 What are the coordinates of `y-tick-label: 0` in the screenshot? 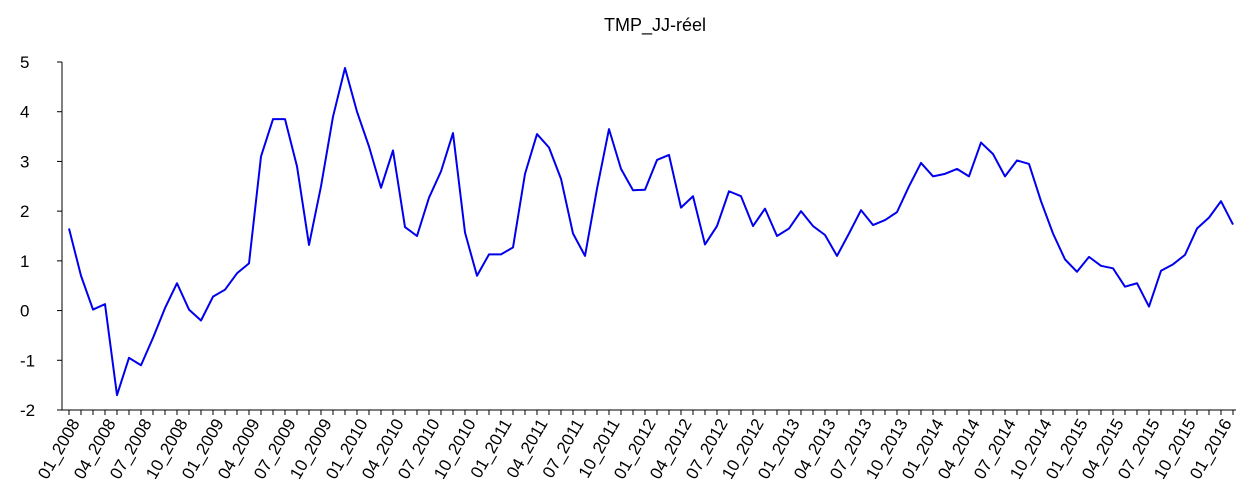 It's located at (24, 311).